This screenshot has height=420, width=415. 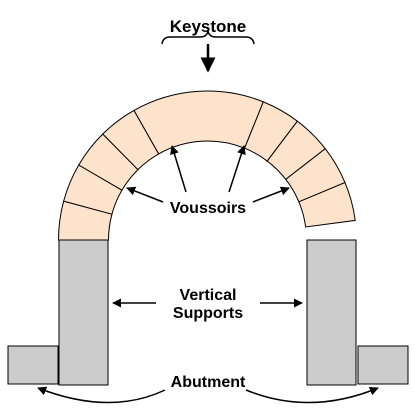 What do you see at coordinates (331, 312) in the screenshot?
I see `right-vertical-support` at bounding box center [331, 312].